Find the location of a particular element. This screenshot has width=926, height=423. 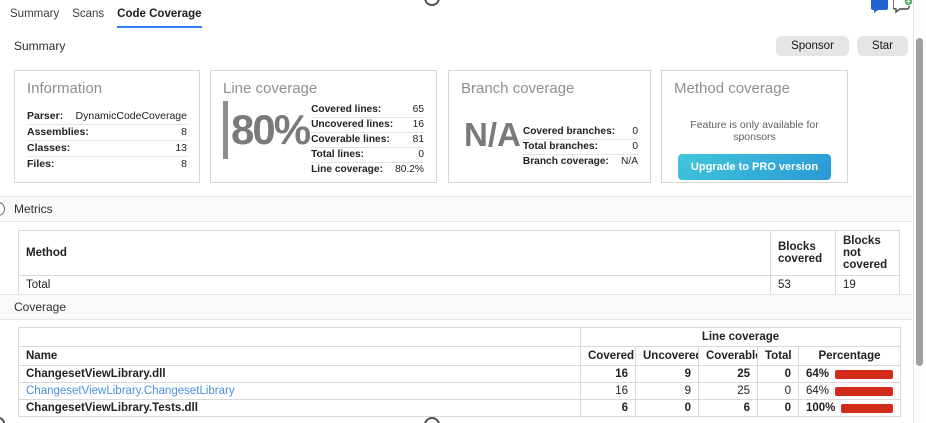

clipped-circle-bottom-left-icon is located at coordinates (2, 420).